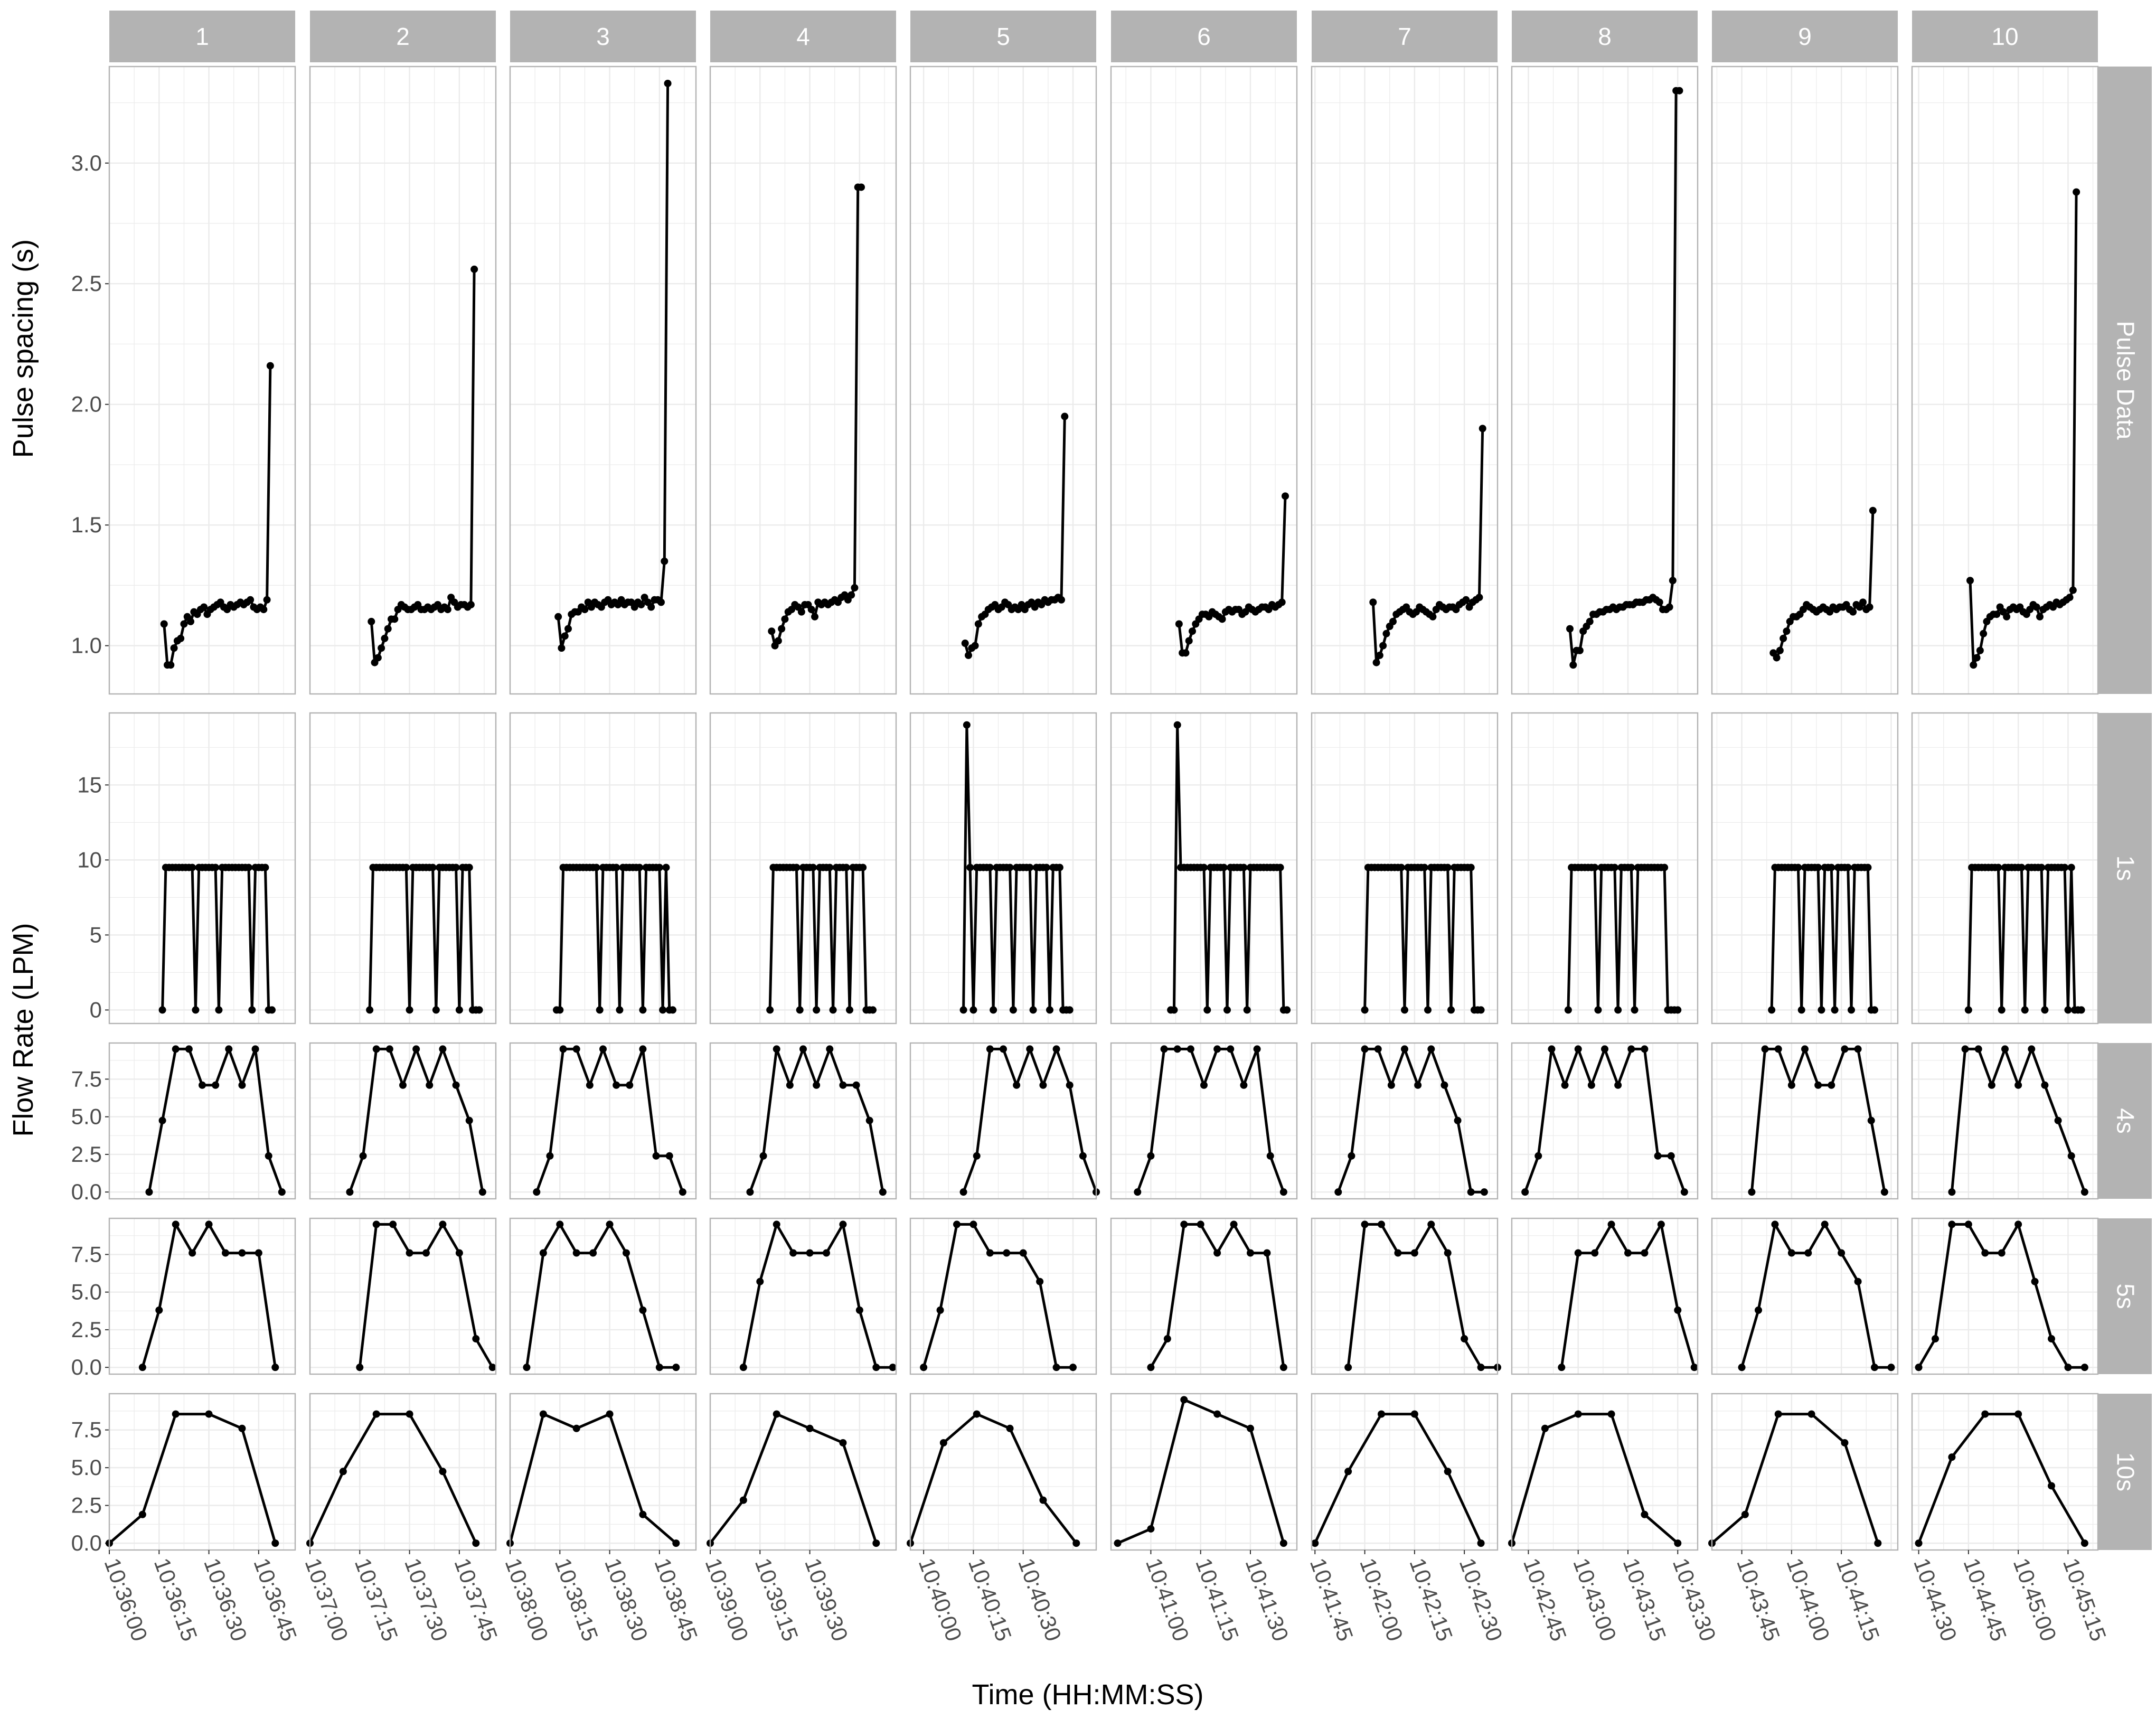 This screenshot has height=1719, width=2156. Describe the element at coordinates (1381, 1600) in the screenshot. I see `x-tick-label: 10:42:00` at that location.